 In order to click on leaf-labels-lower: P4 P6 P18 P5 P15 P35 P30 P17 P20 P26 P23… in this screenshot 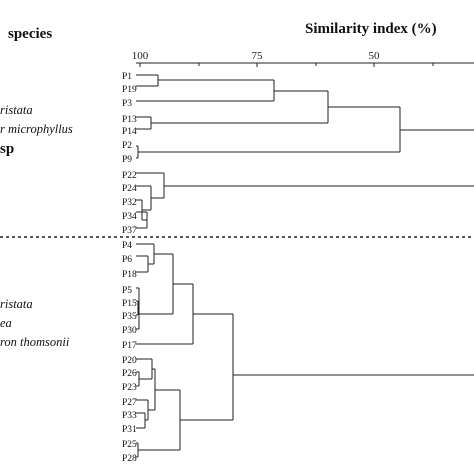, I will do `click(129, 352)`.